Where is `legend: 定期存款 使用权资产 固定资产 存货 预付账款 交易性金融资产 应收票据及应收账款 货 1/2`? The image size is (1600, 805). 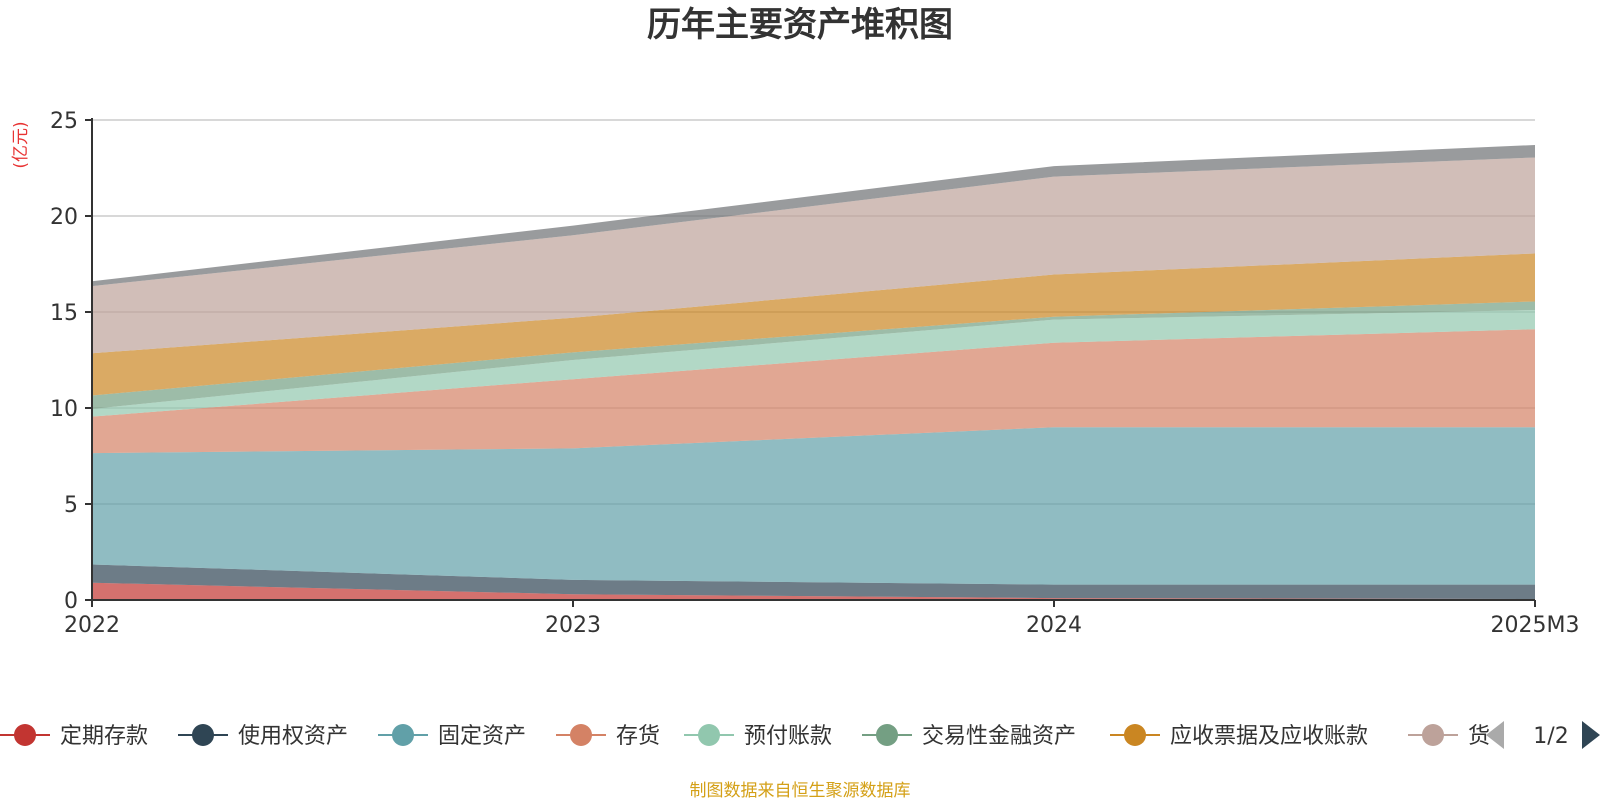
legend: 定期存款 使用权资产 固定资产 存货 预付账款 交易性金融资产 应收票据及应收账款 货 1/2 is located at coordinates (800, 735).